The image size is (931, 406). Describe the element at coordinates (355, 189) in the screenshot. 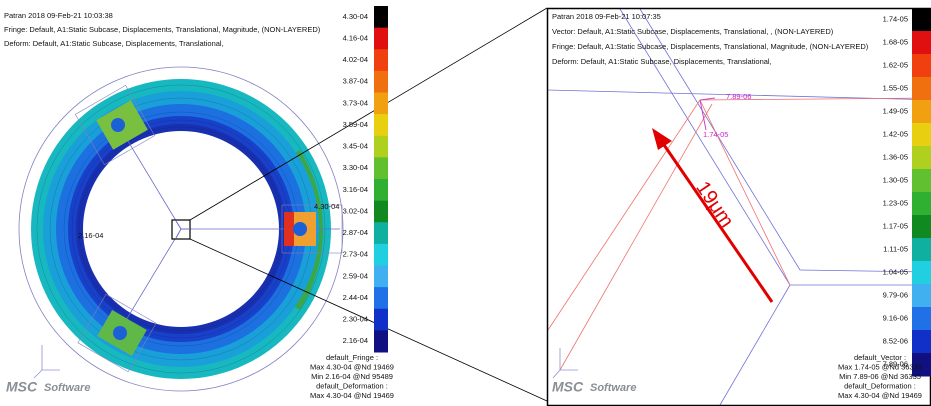

I see `legend-label: 3.16-04` at that location.